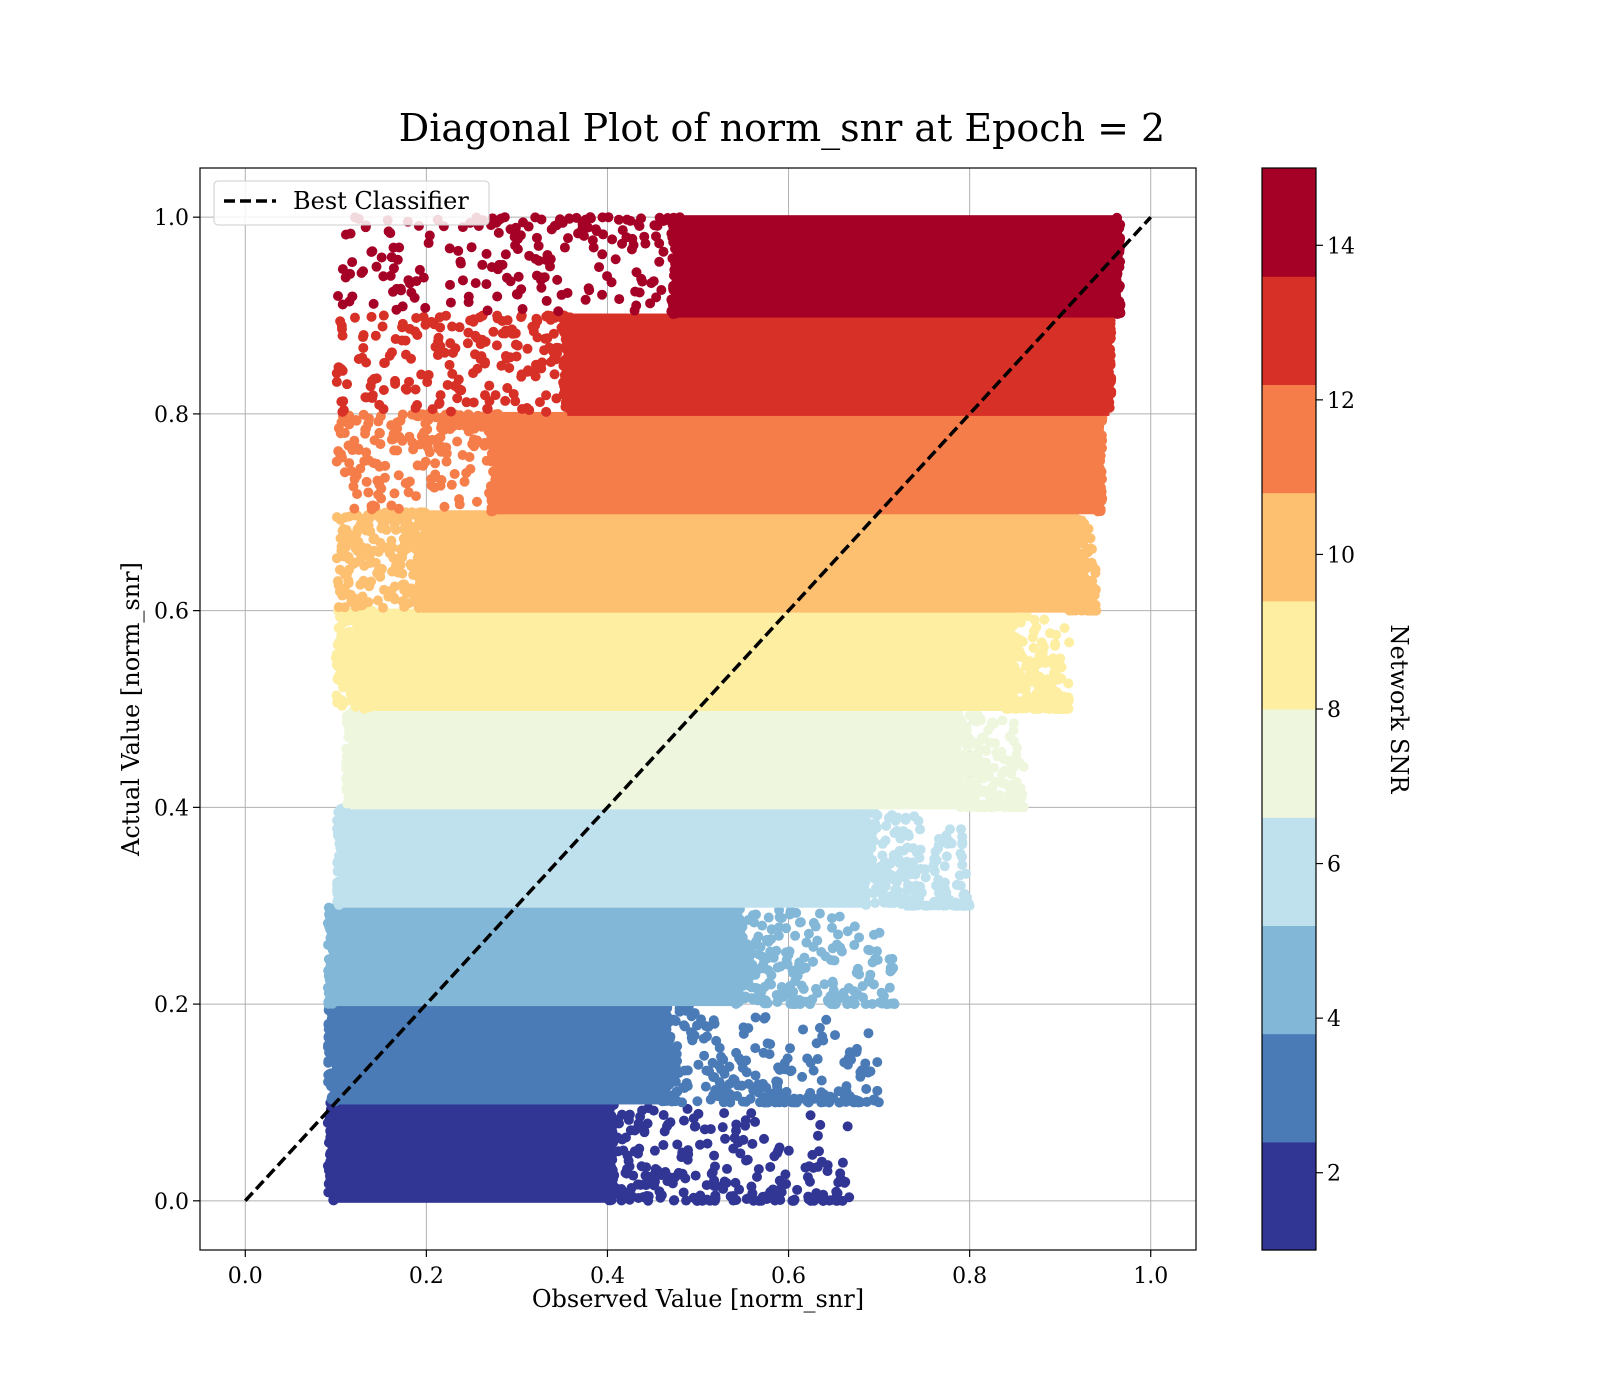 The image size is (1600, 1400). I want to click on colorbar-segment, so click(1289, 1196).